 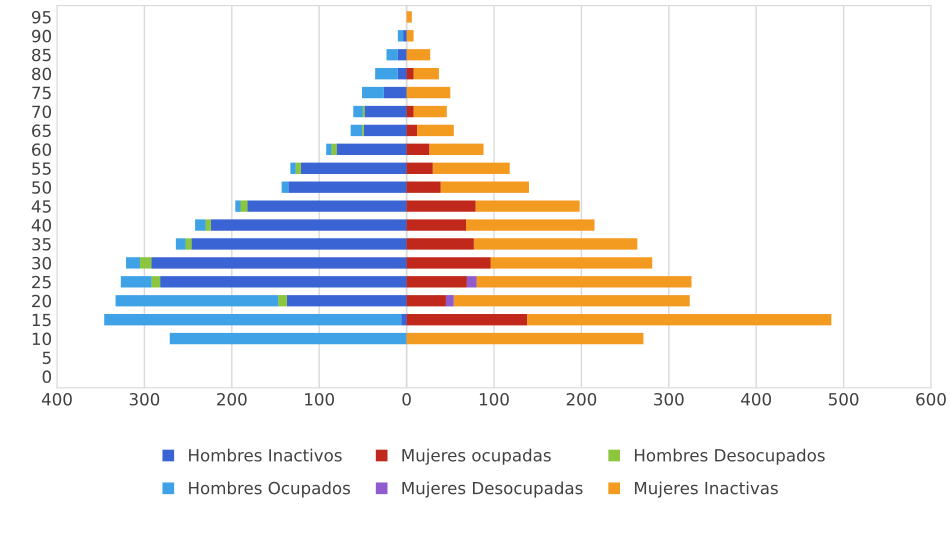 What do you see at coordinates (265, 455) in the screenshot?
I see `legend-label: Hombres Inactivos` at bounding box center [265, 455].